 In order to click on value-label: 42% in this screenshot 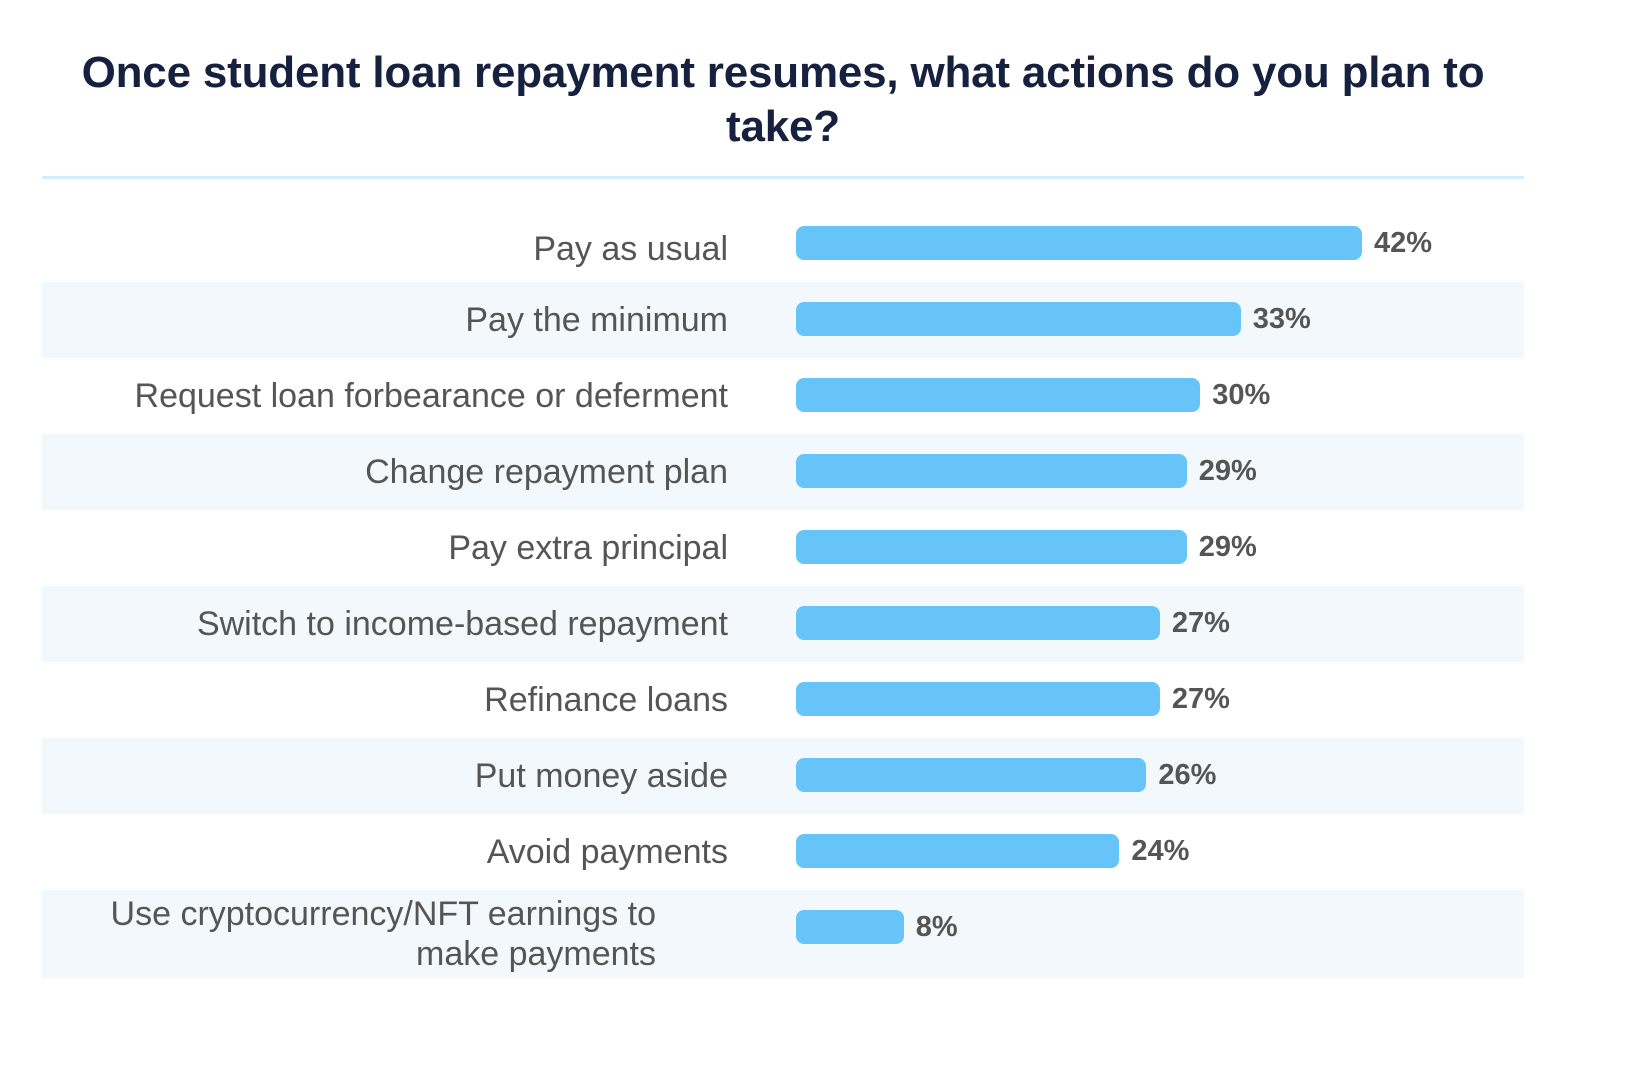, I will do `click(1403, 243)`.